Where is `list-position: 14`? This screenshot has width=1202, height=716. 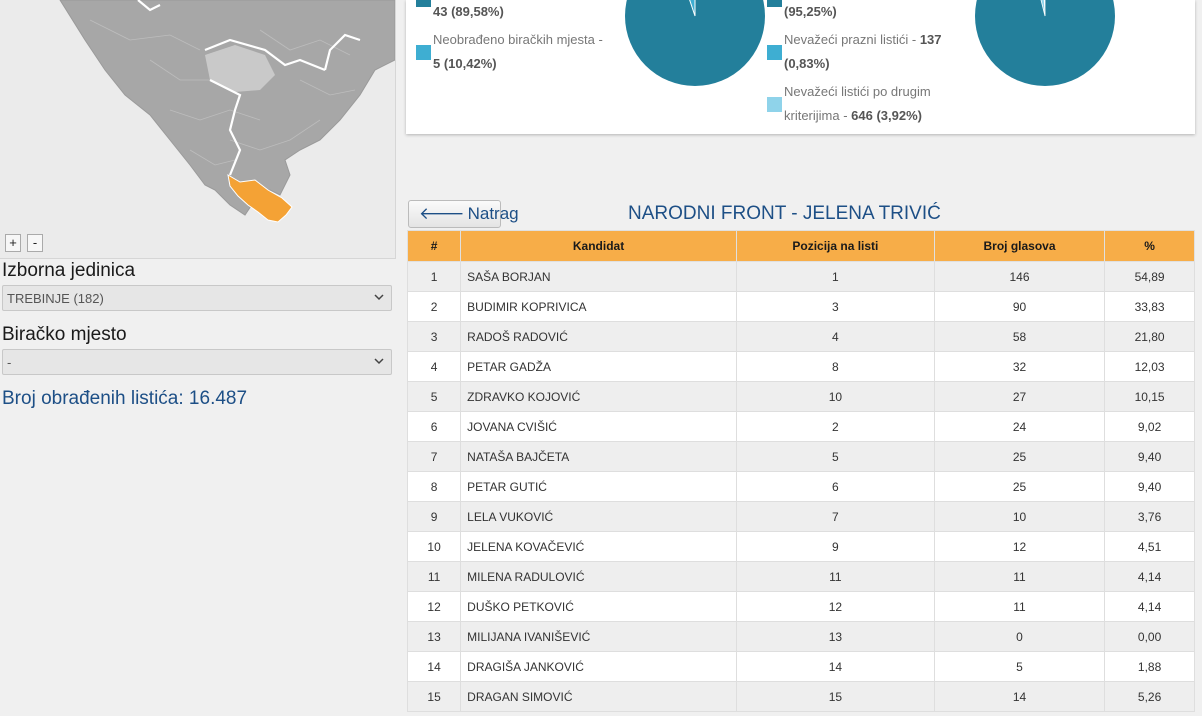 list-position: 14 is located at coordinates (835, 666).